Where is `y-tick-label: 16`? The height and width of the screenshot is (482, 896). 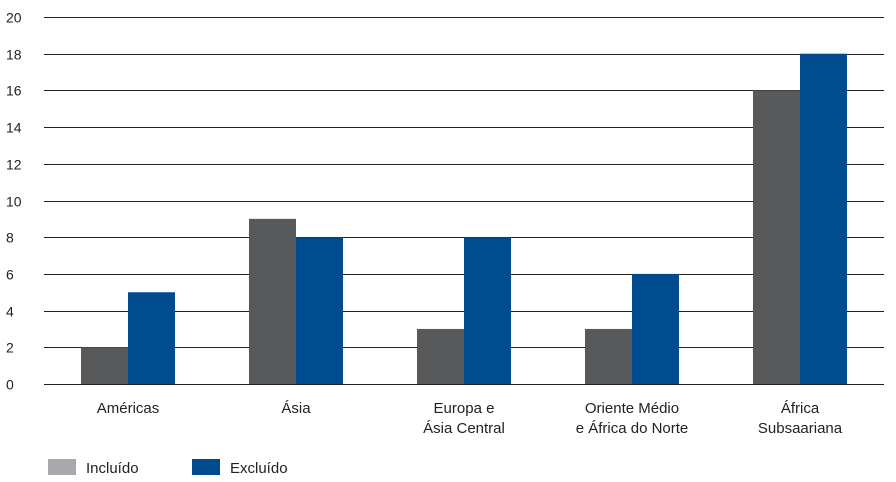 y-tick-label: 16 is located at coordinates (14, 91).